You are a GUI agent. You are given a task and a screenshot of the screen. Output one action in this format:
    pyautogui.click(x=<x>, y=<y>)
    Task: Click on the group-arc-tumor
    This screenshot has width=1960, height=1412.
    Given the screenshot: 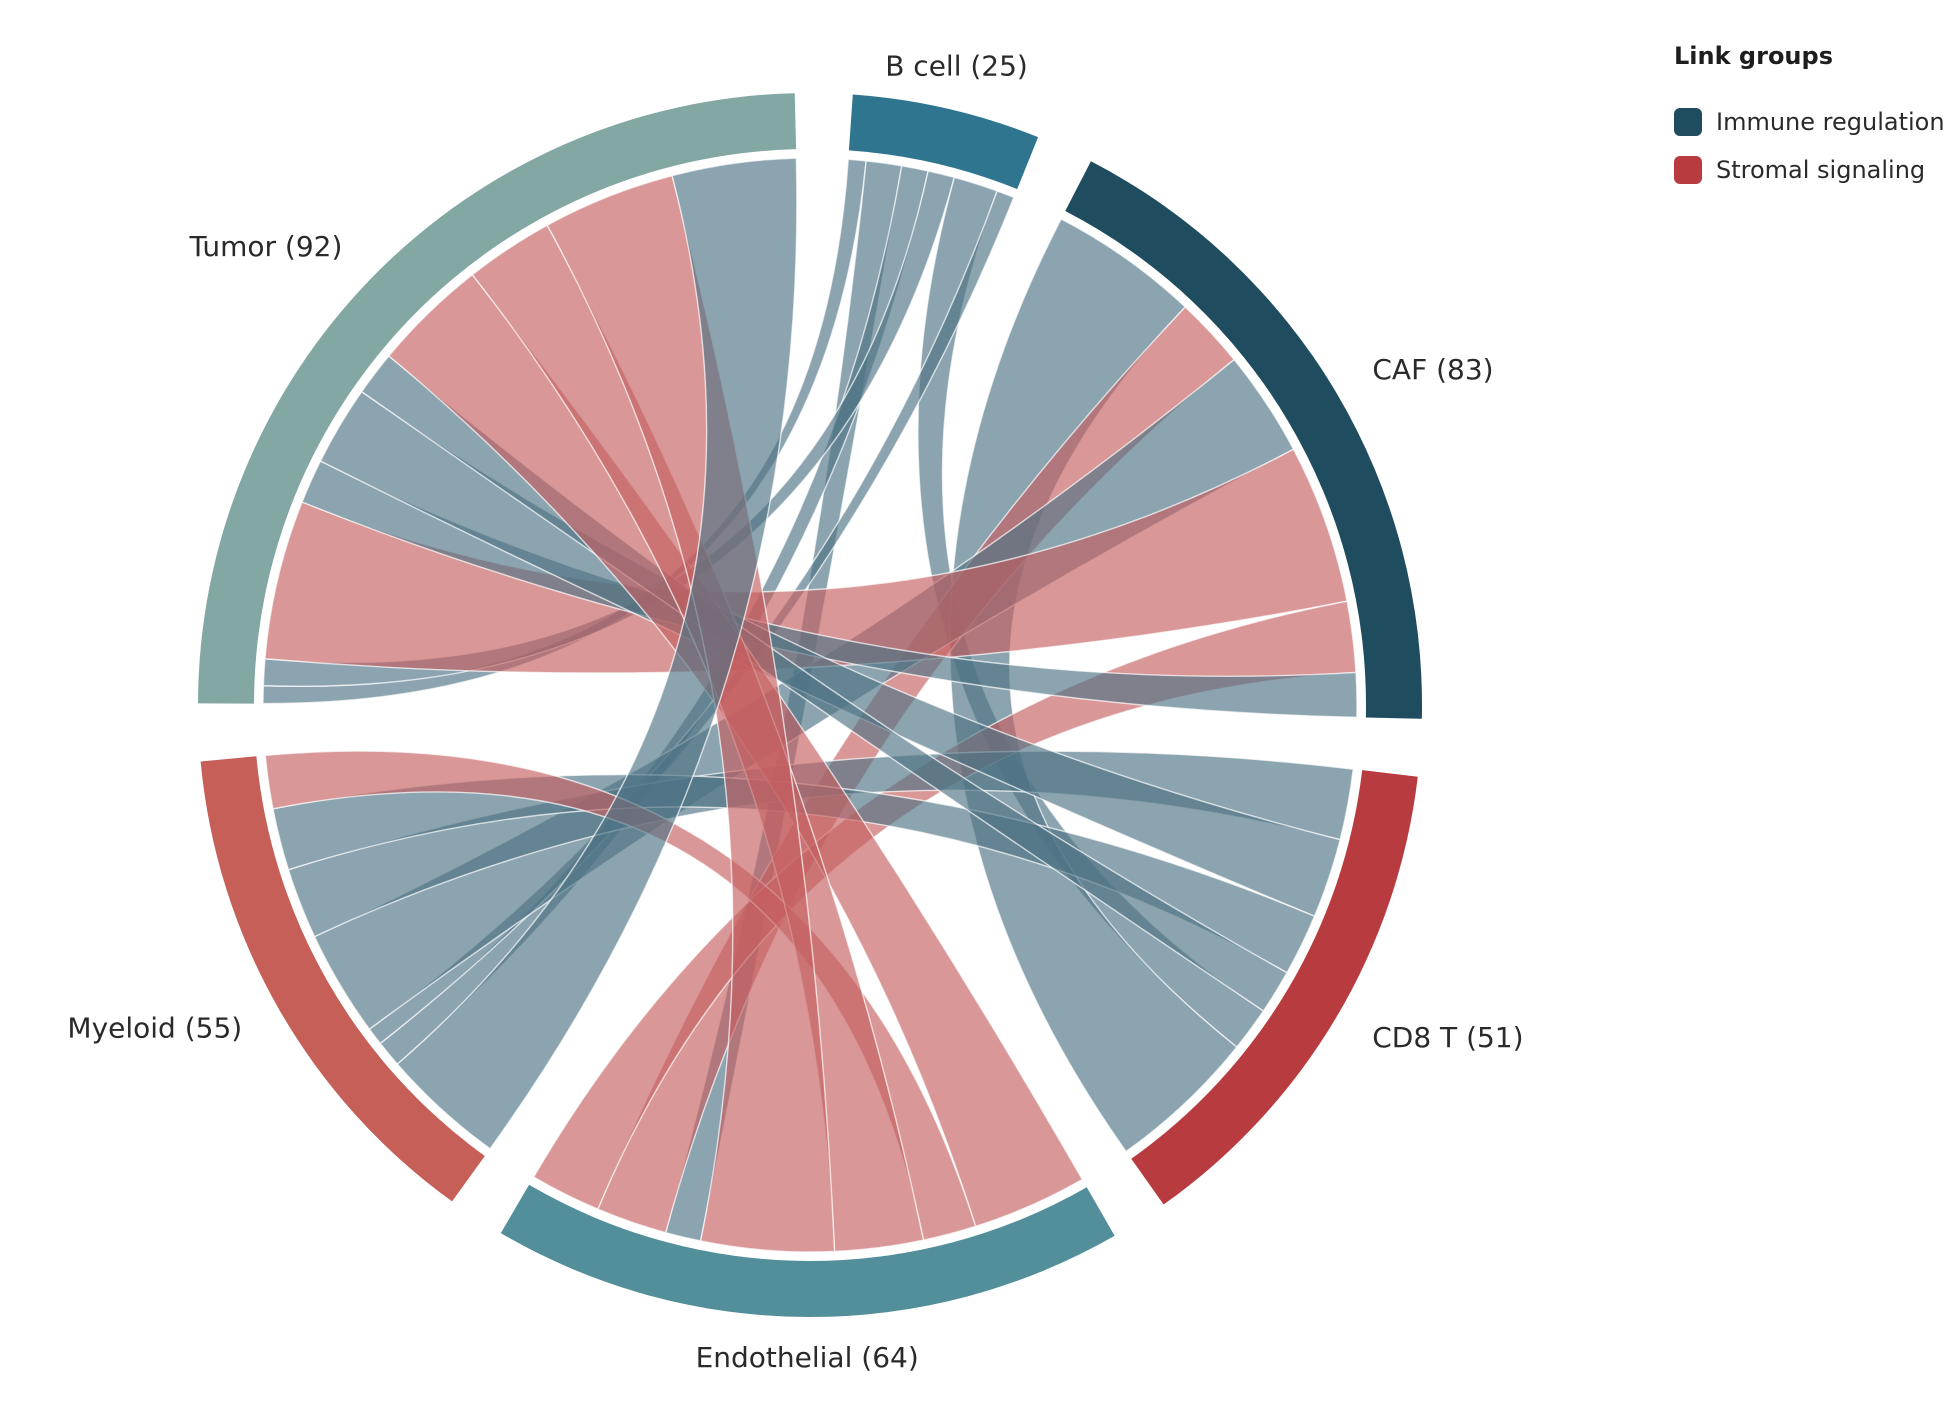 What is the action you would take?
    pyautogui.click(x=497, y=398)
    